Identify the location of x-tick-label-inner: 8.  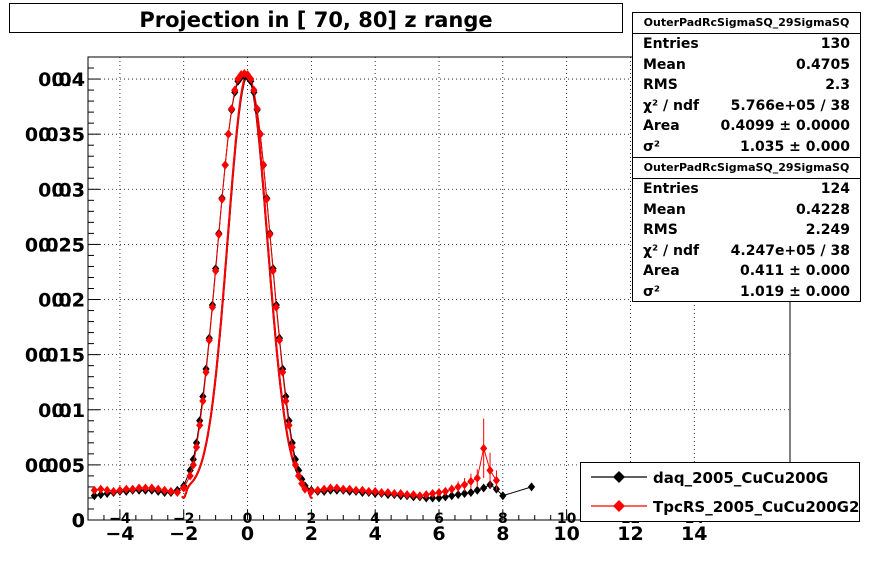
(503, 519).